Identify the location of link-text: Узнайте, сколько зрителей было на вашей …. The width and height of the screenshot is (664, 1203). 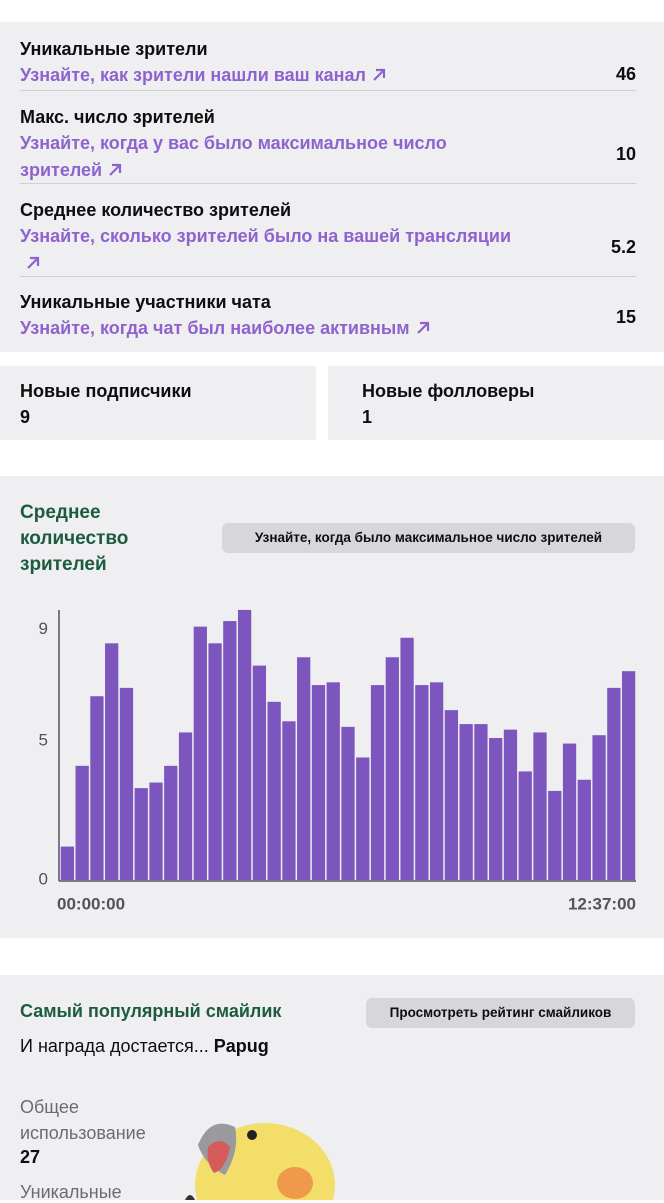
(266, 236).